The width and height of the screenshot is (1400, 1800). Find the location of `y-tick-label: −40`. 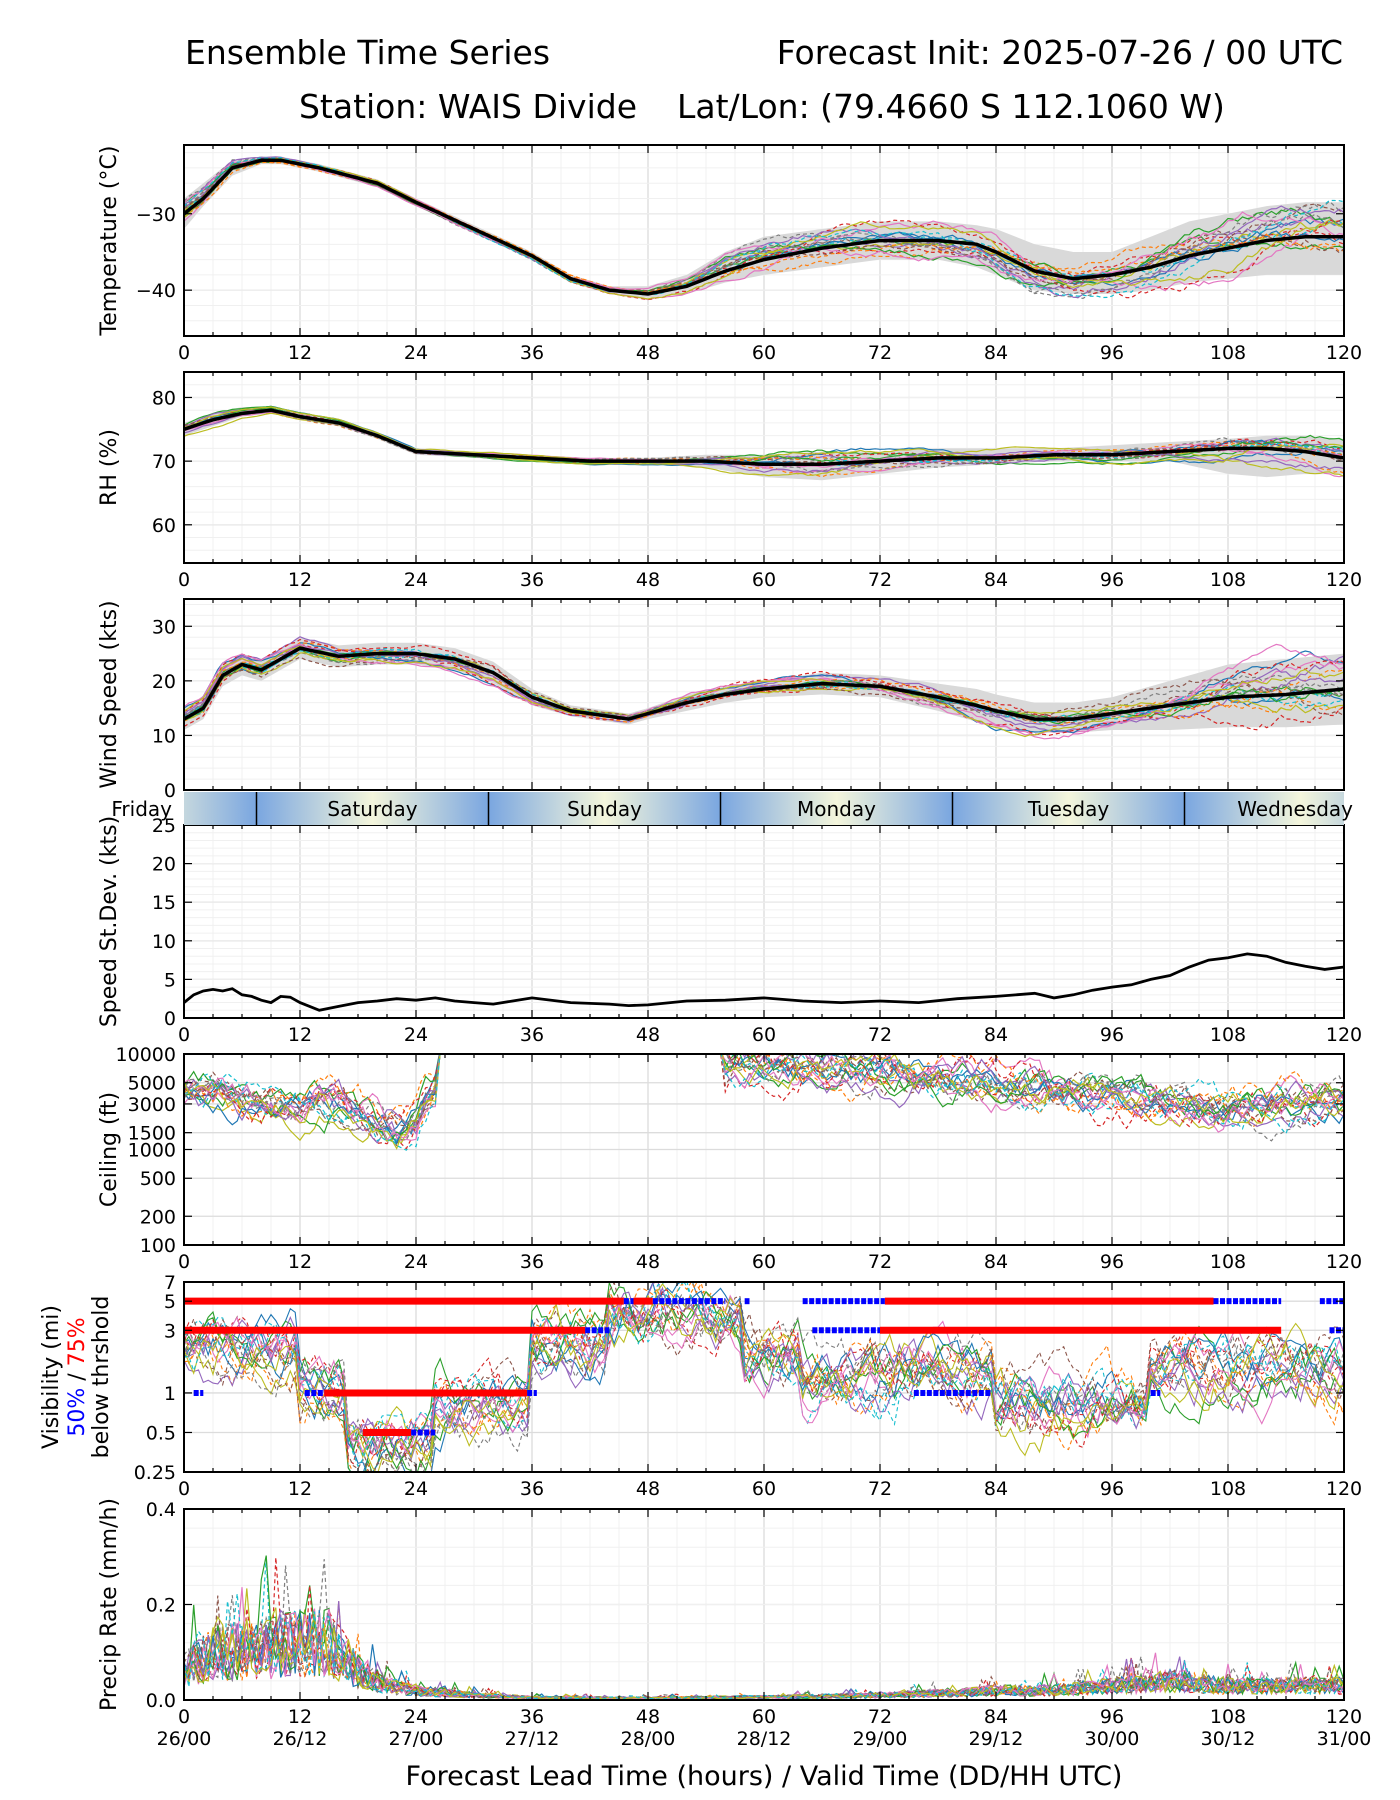

y-tick-label: −40 is located at coordinates (156, 291).